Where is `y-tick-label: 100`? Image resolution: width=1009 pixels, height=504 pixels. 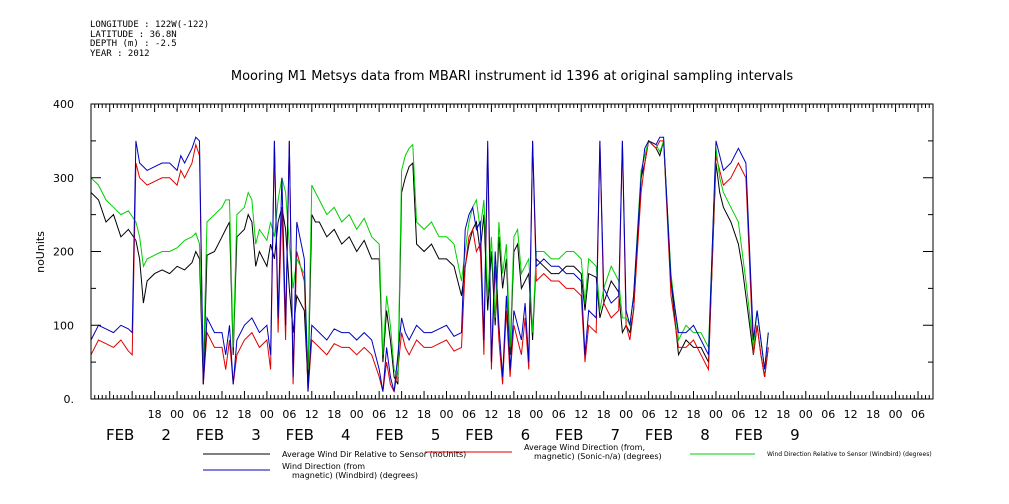
y-tick-label: 100 is located at coordinates (63, 325).